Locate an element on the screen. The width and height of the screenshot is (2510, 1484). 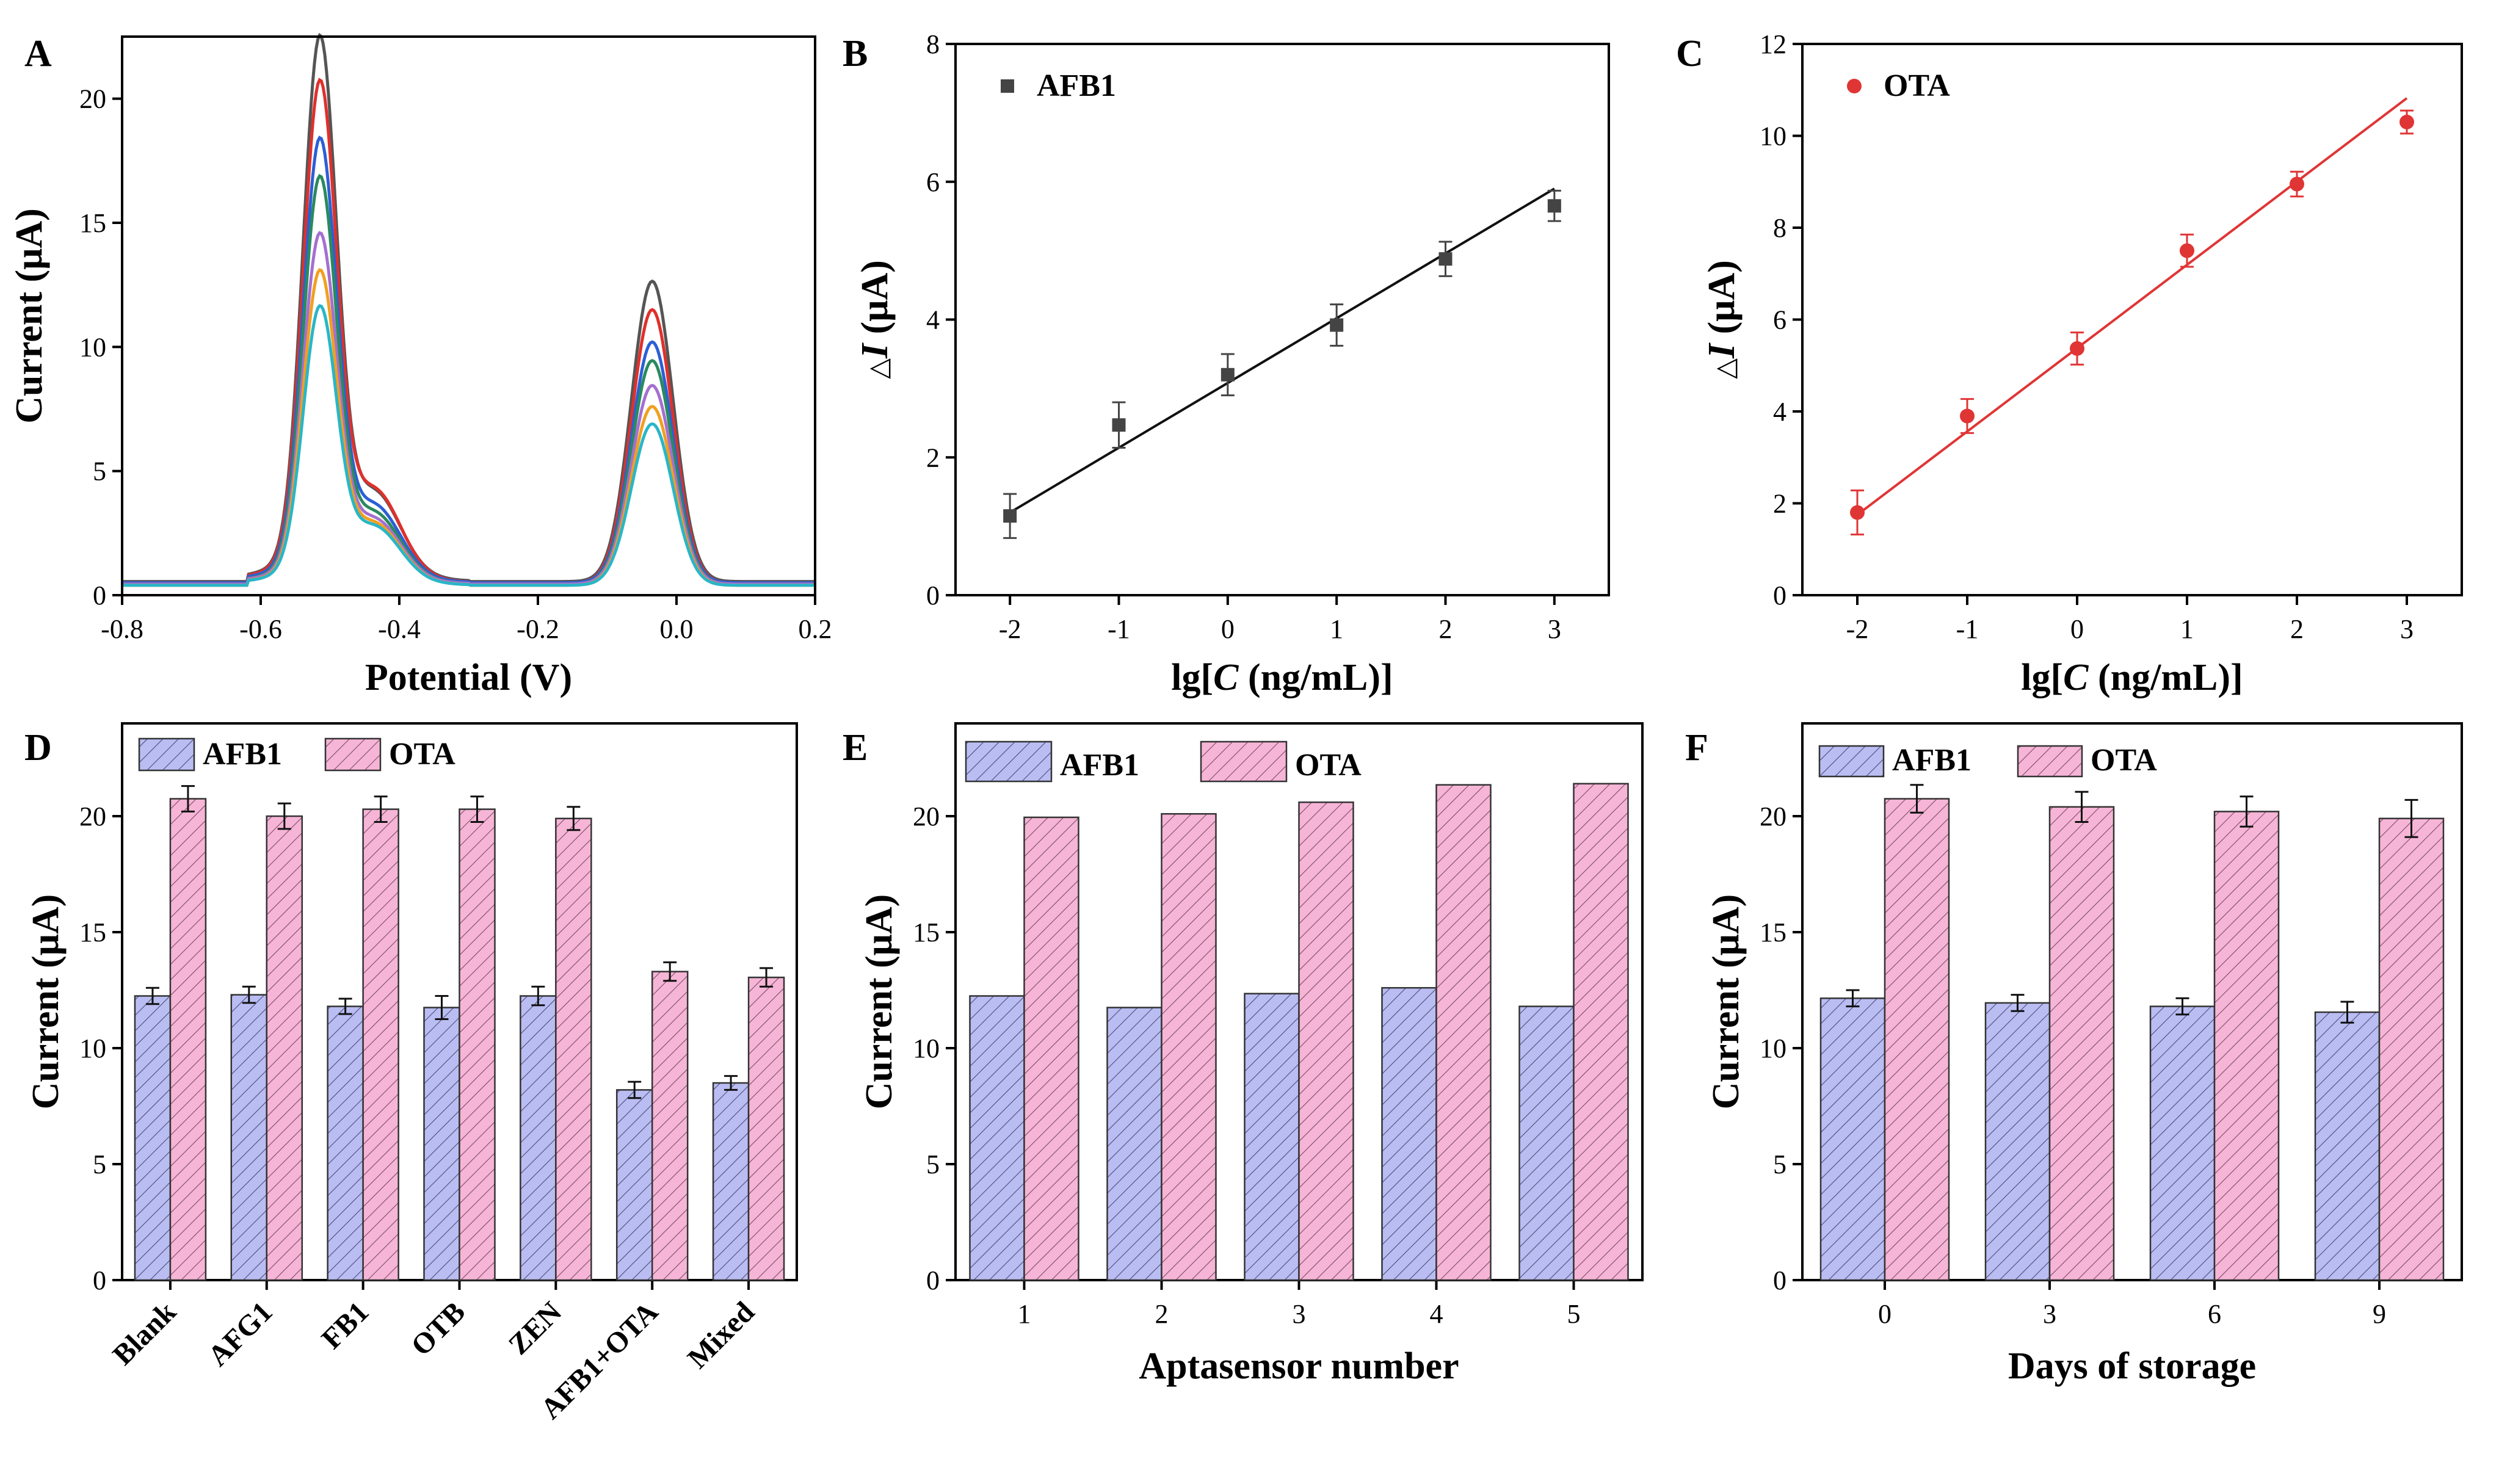
y-tick-label-d: 20 is located at coordinates (92, 817).